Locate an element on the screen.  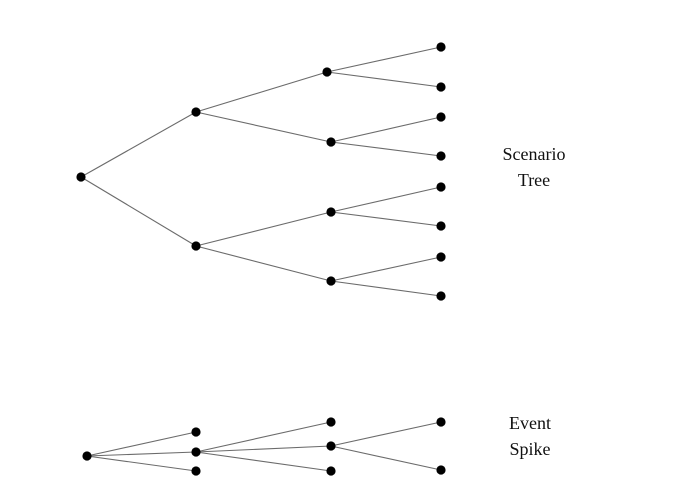
scenario-tree-node-root is located at coordinates (81, 177).